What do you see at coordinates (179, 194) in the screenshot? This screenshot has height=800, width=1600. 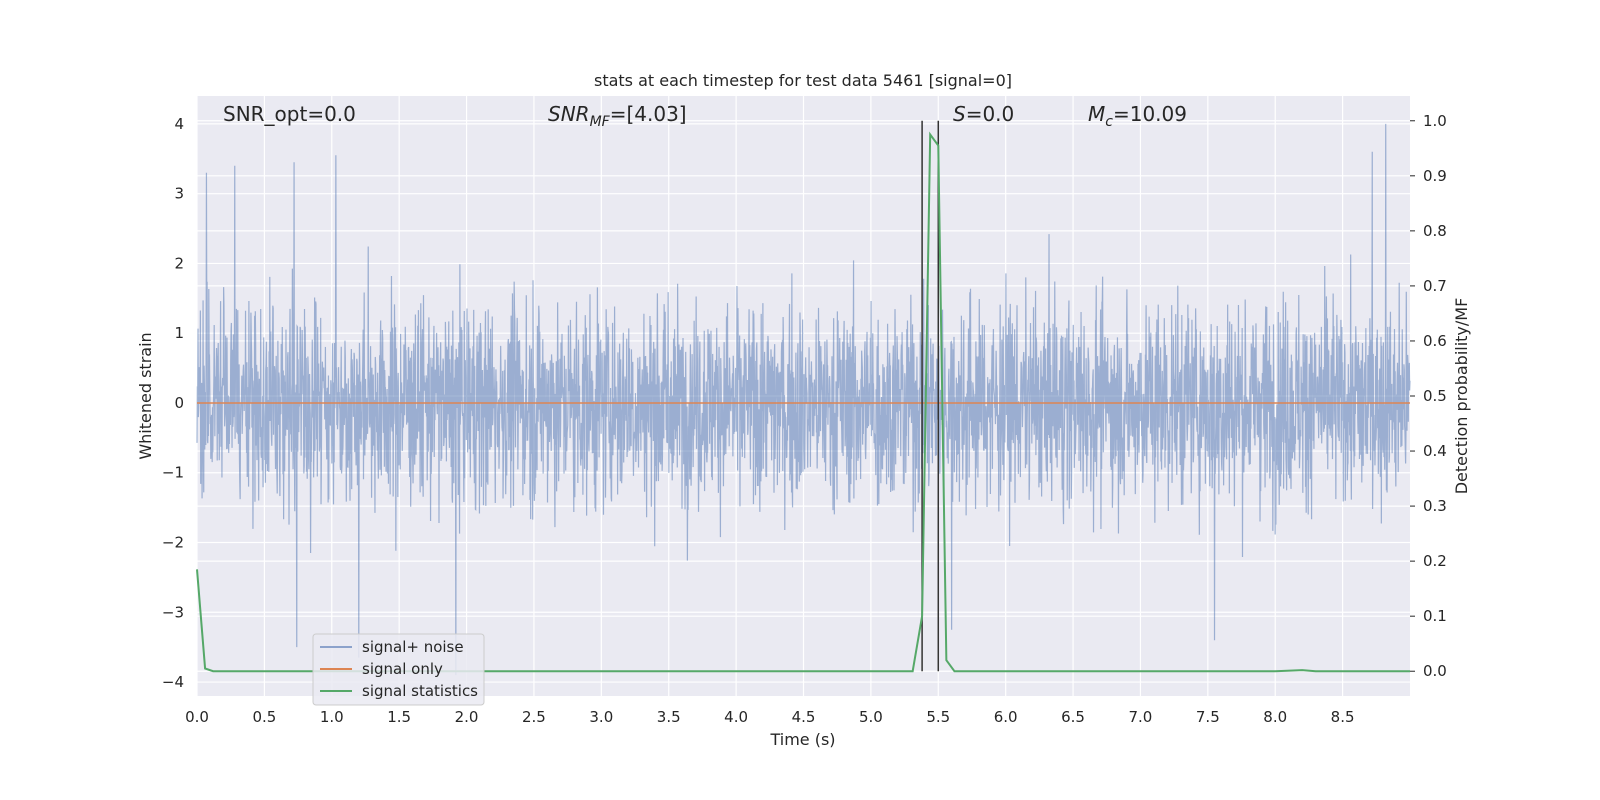 I see `y-tick-label: 3` at bounding box center [179, 194].